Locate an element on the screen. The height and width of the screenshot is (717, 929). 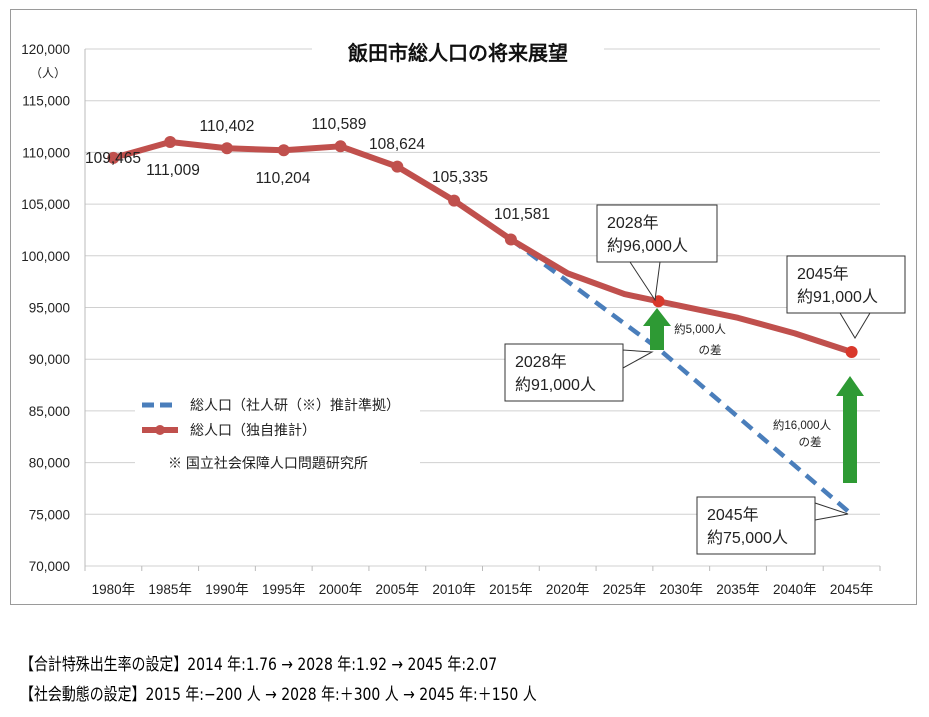
data-label: 108,624 is located at coordinates (397, 144).